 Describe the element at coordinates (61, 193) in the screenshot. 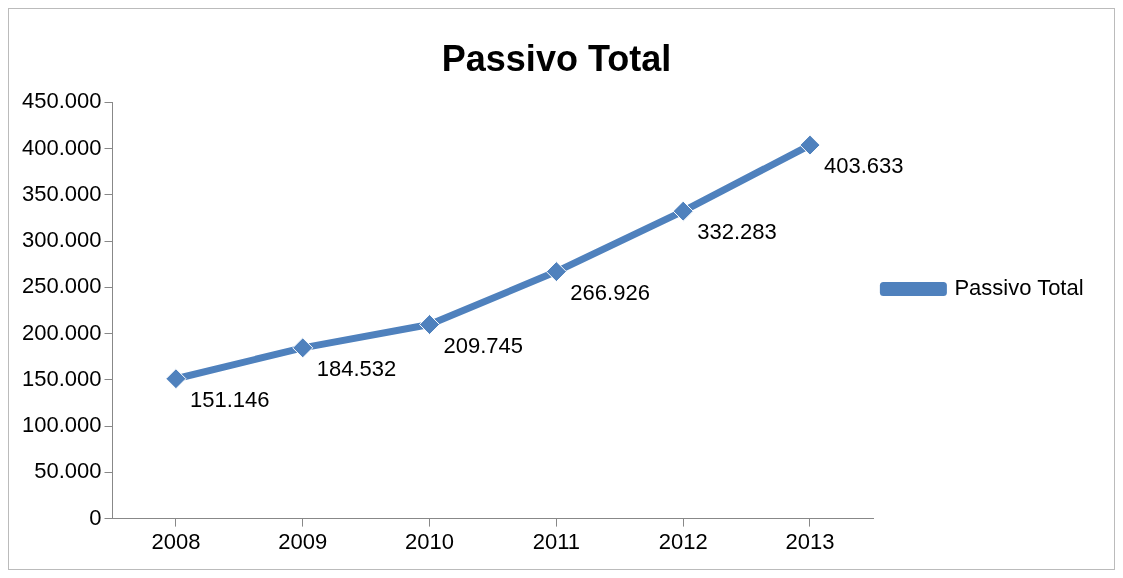

I see `y-tick-label: 350.000` at that location.